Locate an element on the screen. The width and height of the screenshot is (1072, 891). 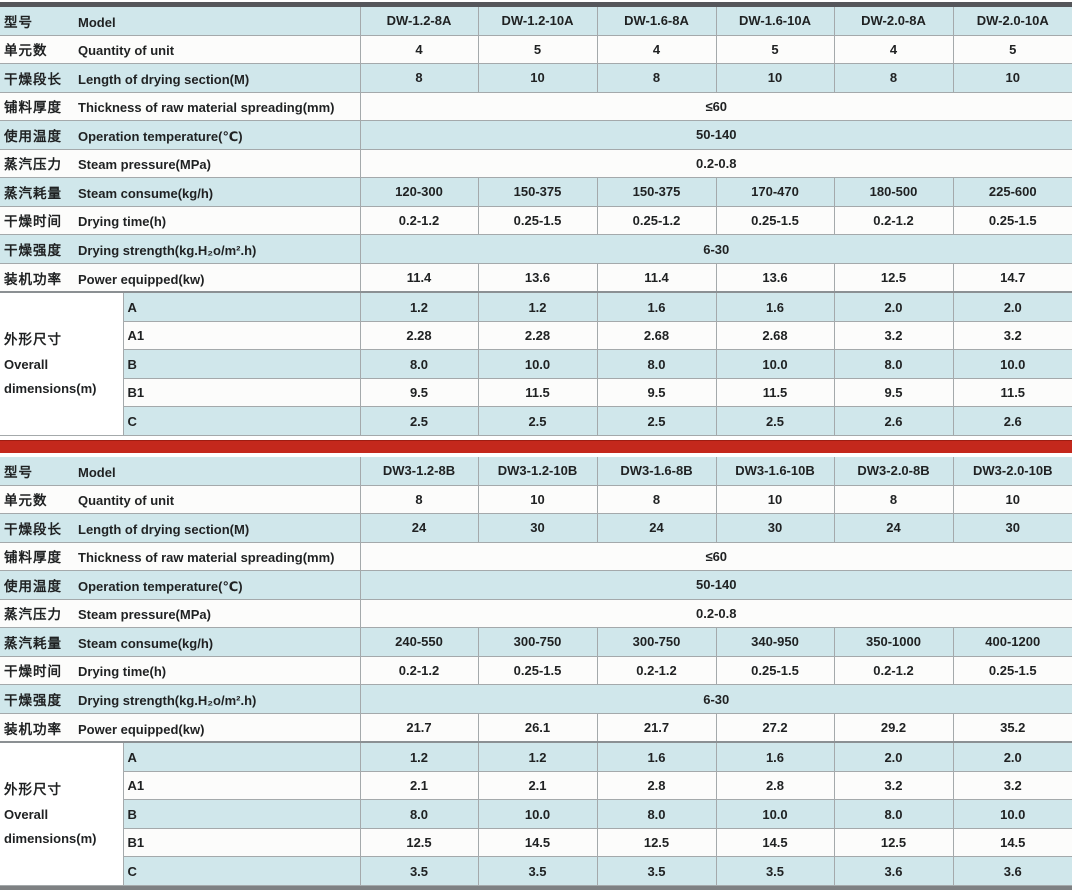
spec-row: 蒸汽压力 Steam pressure(MPa) 0.2-0.8 is located at coordinates (536, 613).